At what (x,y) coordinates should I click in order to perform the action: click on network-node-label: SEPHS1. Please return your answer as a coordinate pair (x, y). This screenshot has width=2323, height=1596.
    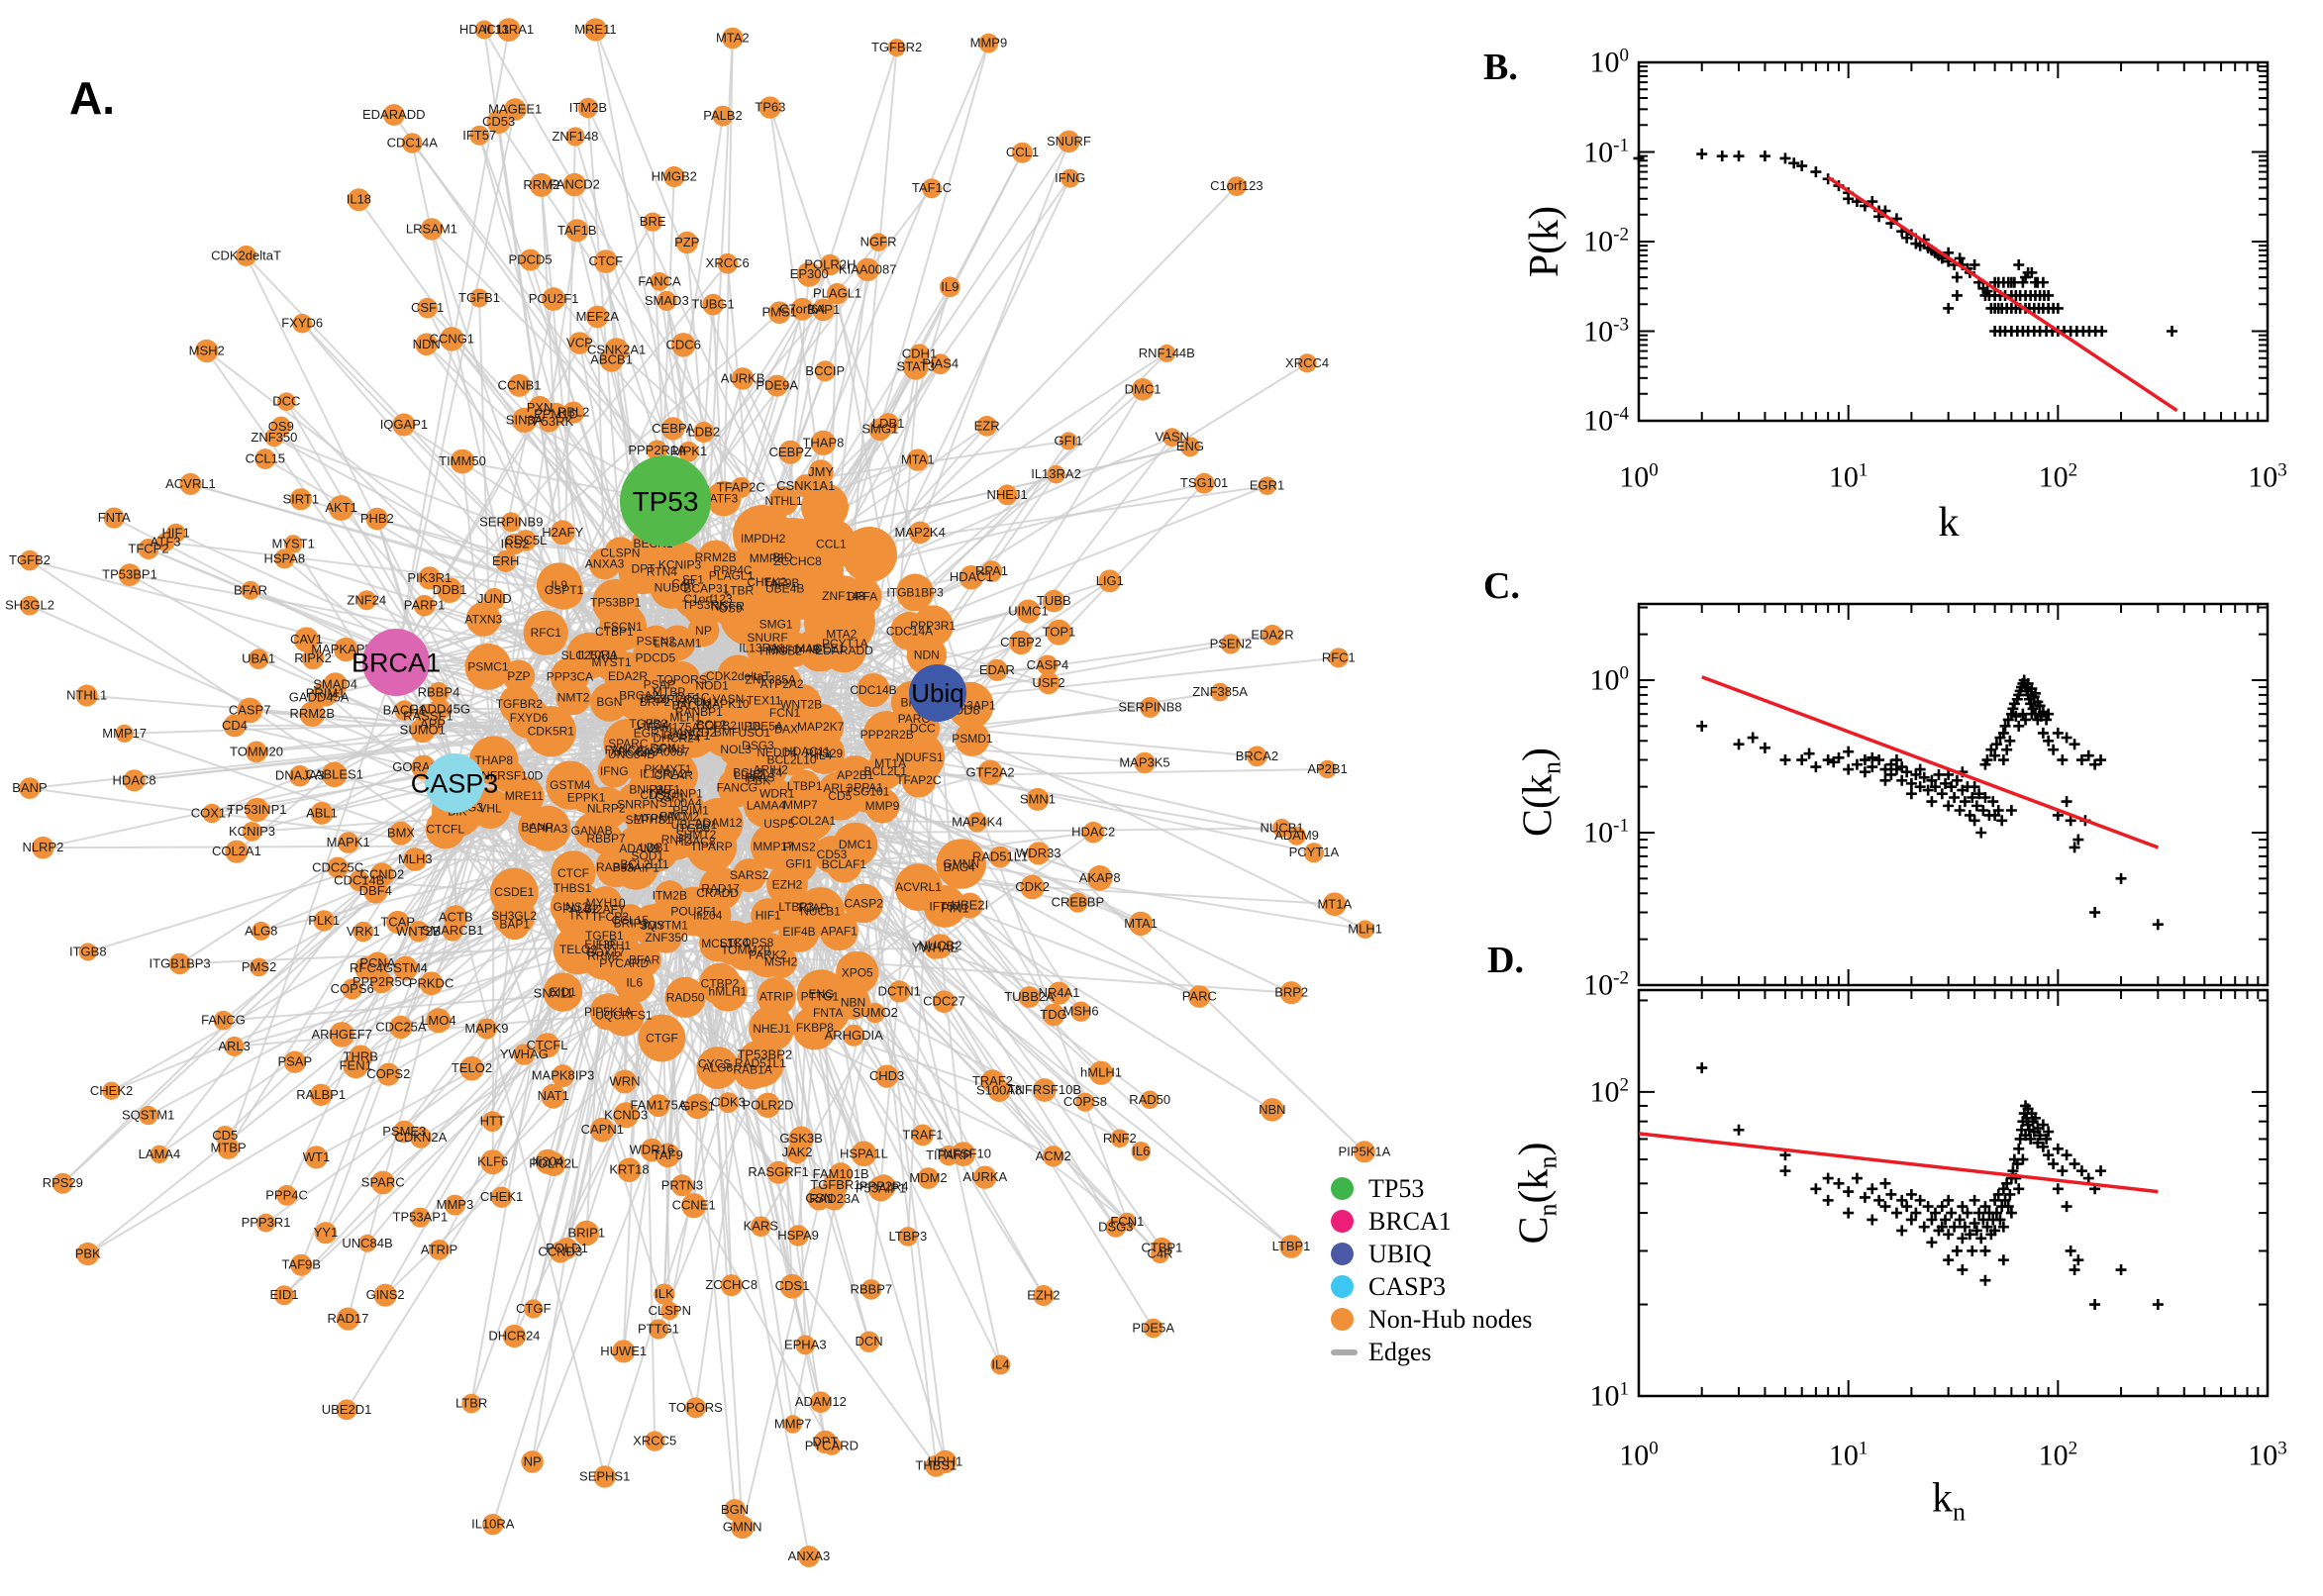
    Looking at the image, I should click on (604, 1476).